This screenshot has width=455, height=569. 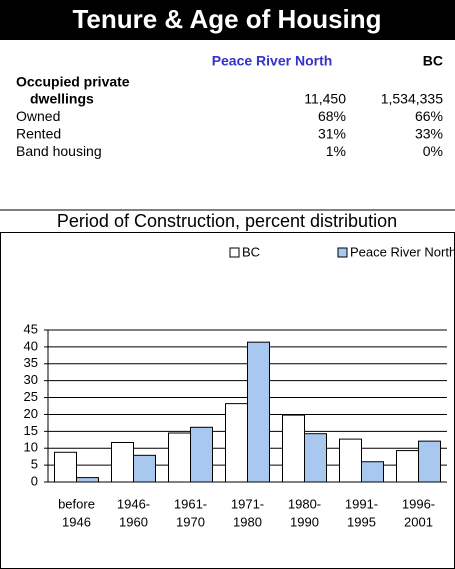 I want to click on x-tick-label: 1961-, so click(x=190, y=503).